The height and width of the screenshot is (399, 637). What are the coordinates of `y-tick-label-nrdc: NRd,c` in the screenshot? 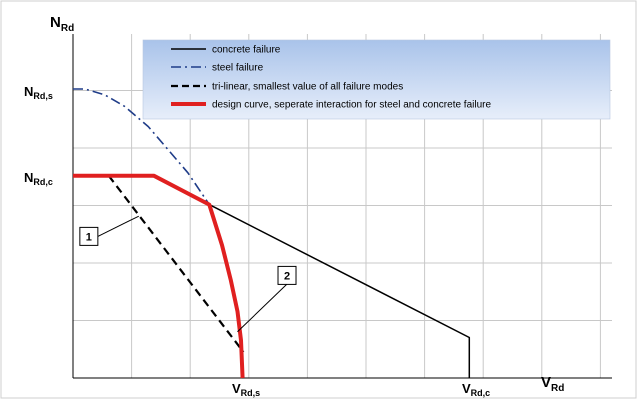 It's located at (38, 178).